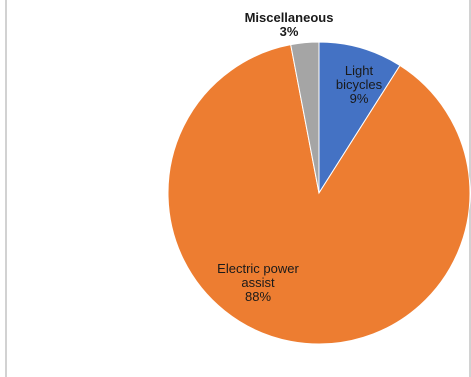 This screenshot has height=377, width=471. I want to click on pie-category-label-0: Light, so click(359, 70).